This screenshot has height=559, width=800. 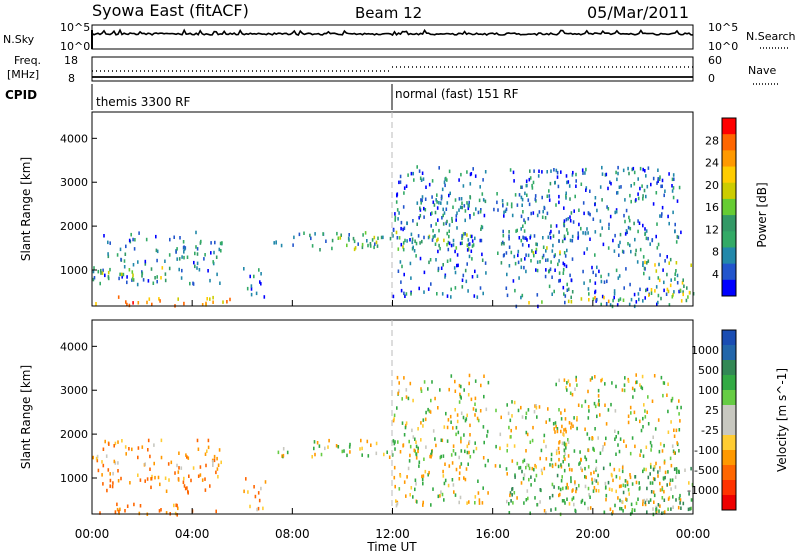 What do you see at coordinates (192, 534) in the screenshot?
I see `x-tick-label: 04:00` at bounding box center [192, 534].